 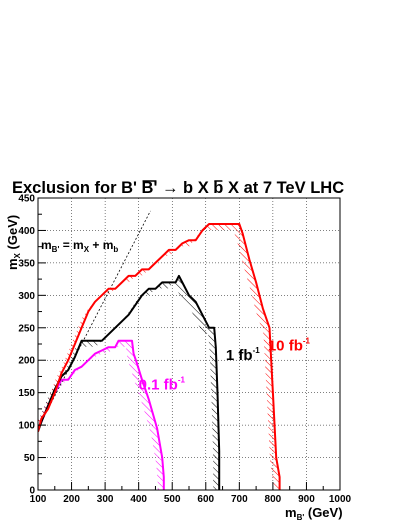 I want to click on x-tick-label-1000: 1000, so click(x=340, y=499).